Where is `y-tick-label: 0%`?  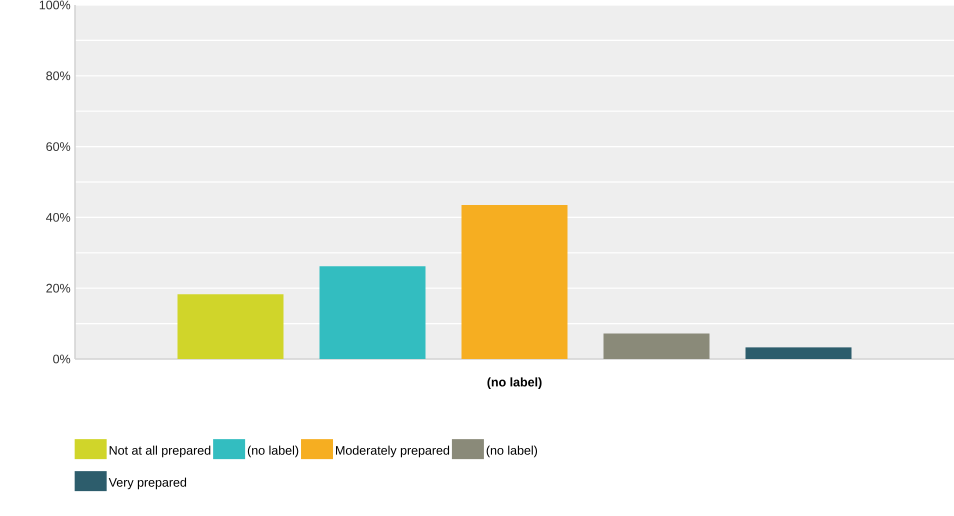
y-tick-label: 0% is located at coordinates (61, 359).